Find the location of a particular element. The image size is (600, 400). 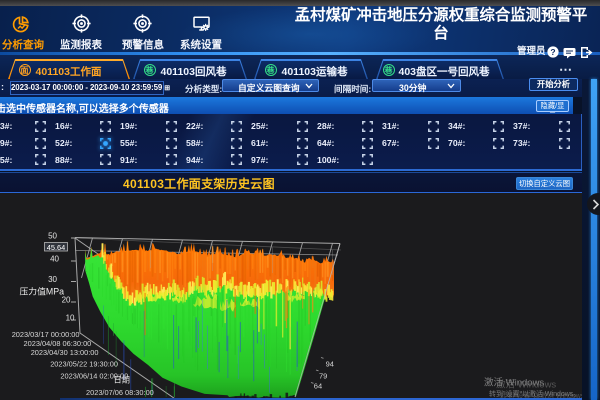

svg-text: 40 is located at coordinates (54, 259).